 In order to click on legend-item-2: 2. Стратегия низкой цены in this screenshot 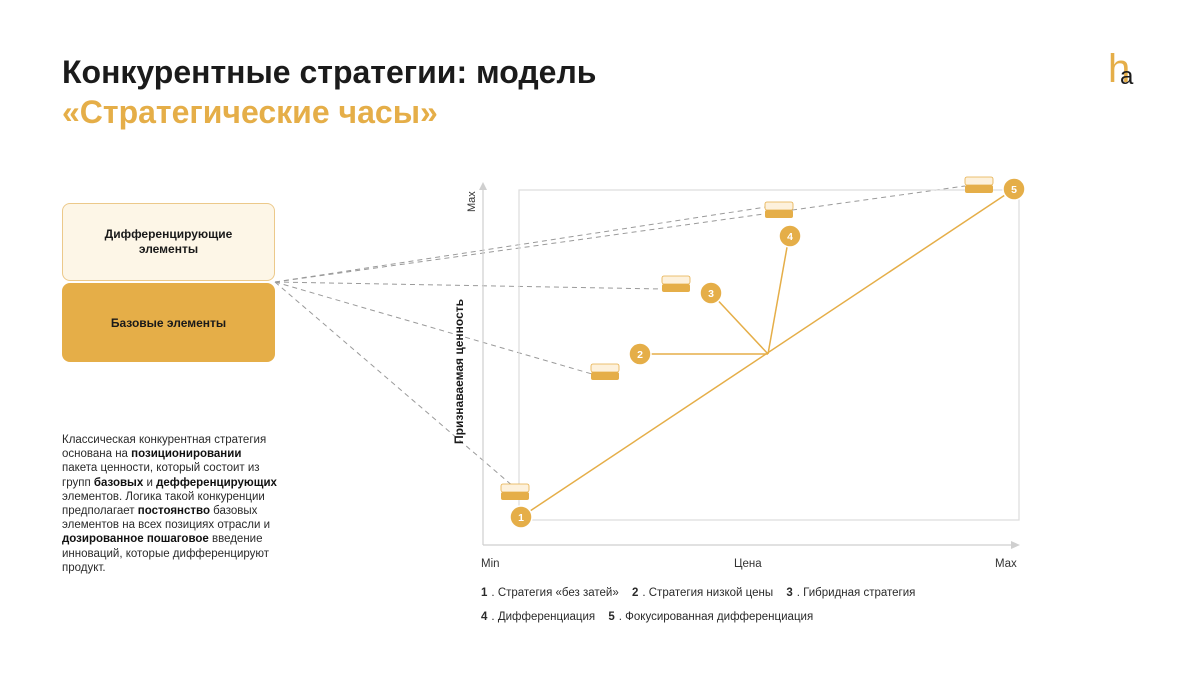, I will do `click(702, 593)`.